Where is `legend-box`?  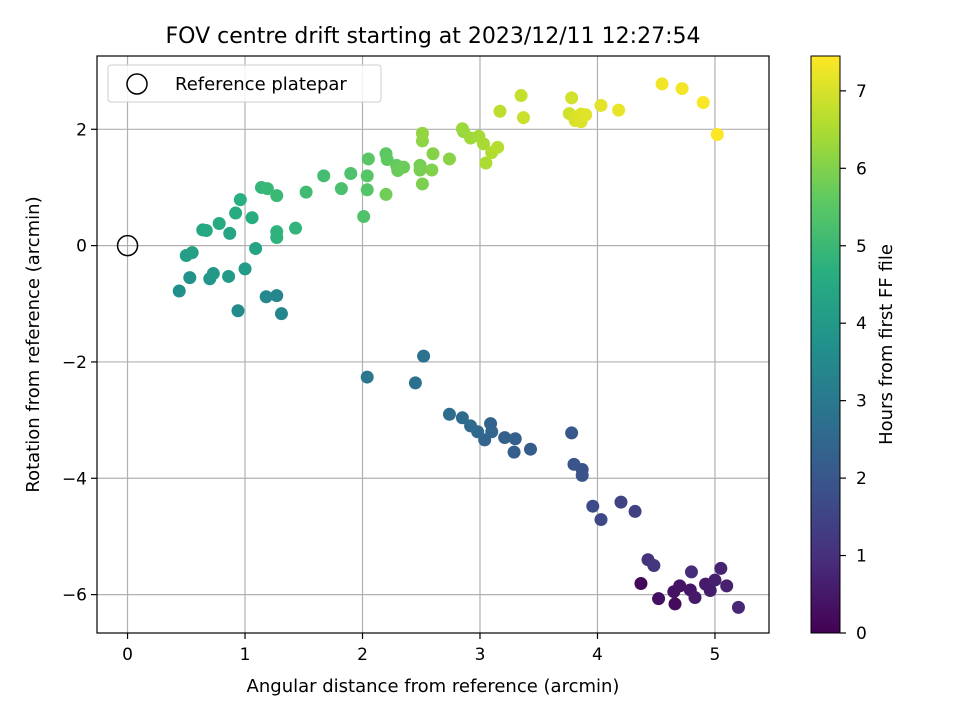 legend-box is located at coordinates (244, 83).